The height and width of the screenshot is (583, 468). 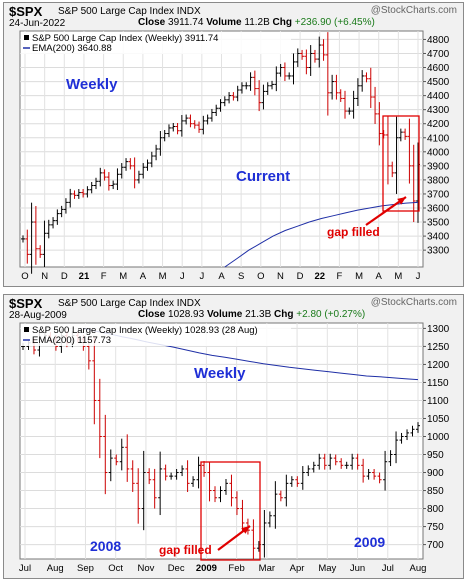 I want to click on y-tick-label: 850, so click(x=435, y=491).